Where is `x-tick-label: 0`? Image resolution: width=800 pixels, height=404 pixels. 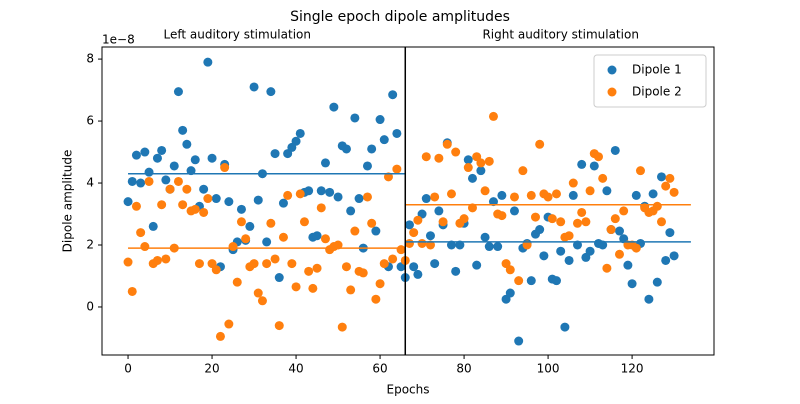 x-tick-label: 0 is located at coordinates (128, 369).